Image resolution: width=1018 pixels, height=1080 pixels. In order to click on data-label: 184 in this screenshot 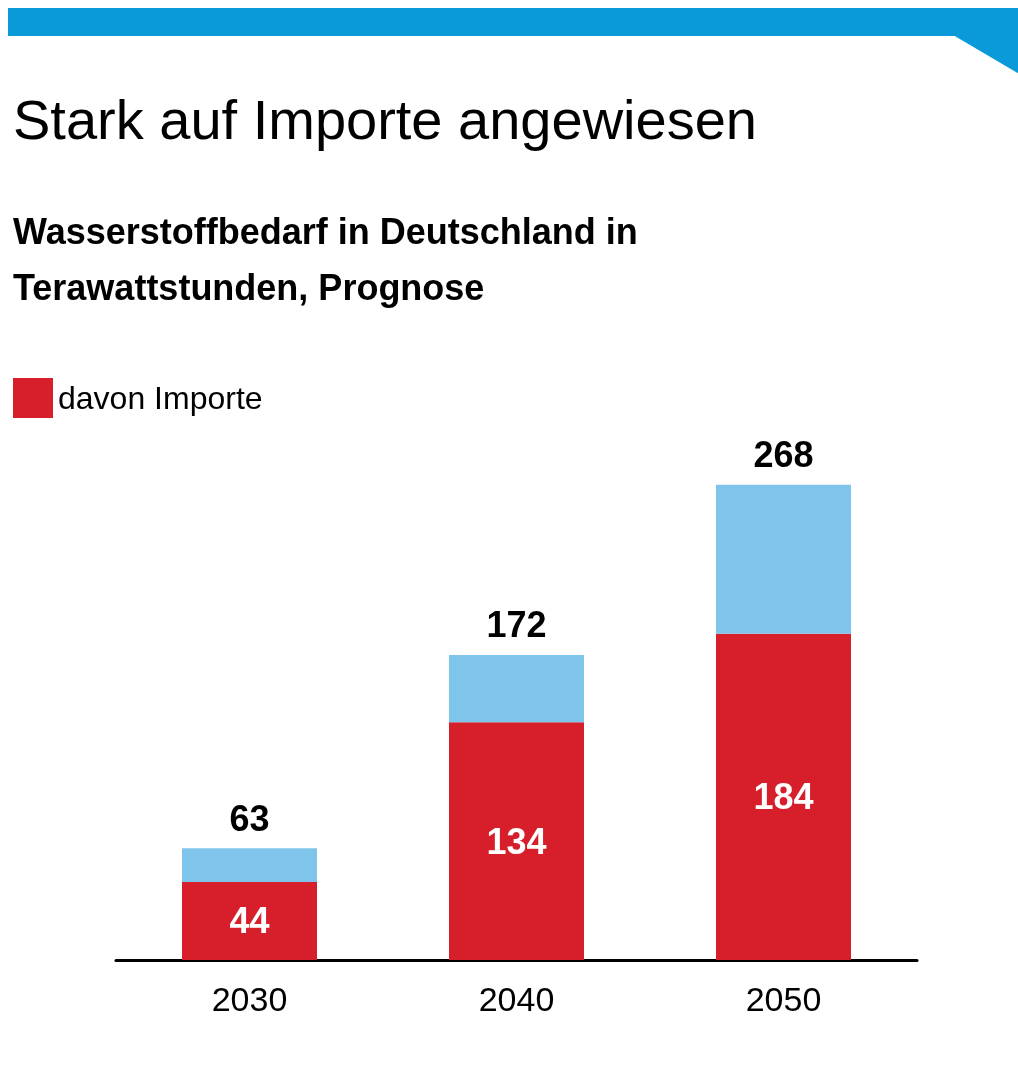, I will do `click(783, 797)`.